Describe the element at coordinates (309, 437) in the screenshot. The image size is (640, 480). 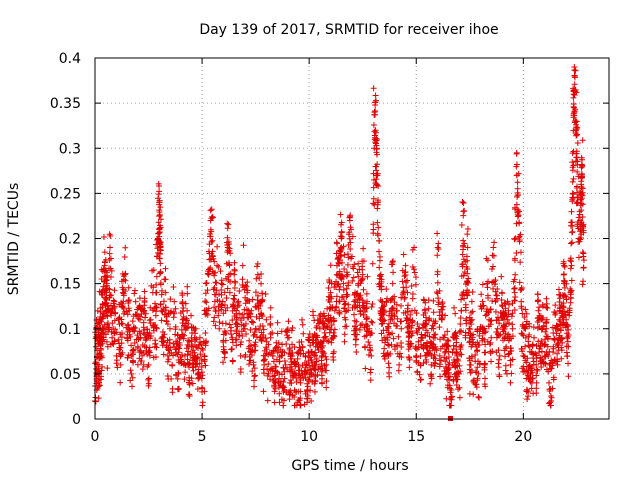
I see `x-tick-label: 10` at that location.